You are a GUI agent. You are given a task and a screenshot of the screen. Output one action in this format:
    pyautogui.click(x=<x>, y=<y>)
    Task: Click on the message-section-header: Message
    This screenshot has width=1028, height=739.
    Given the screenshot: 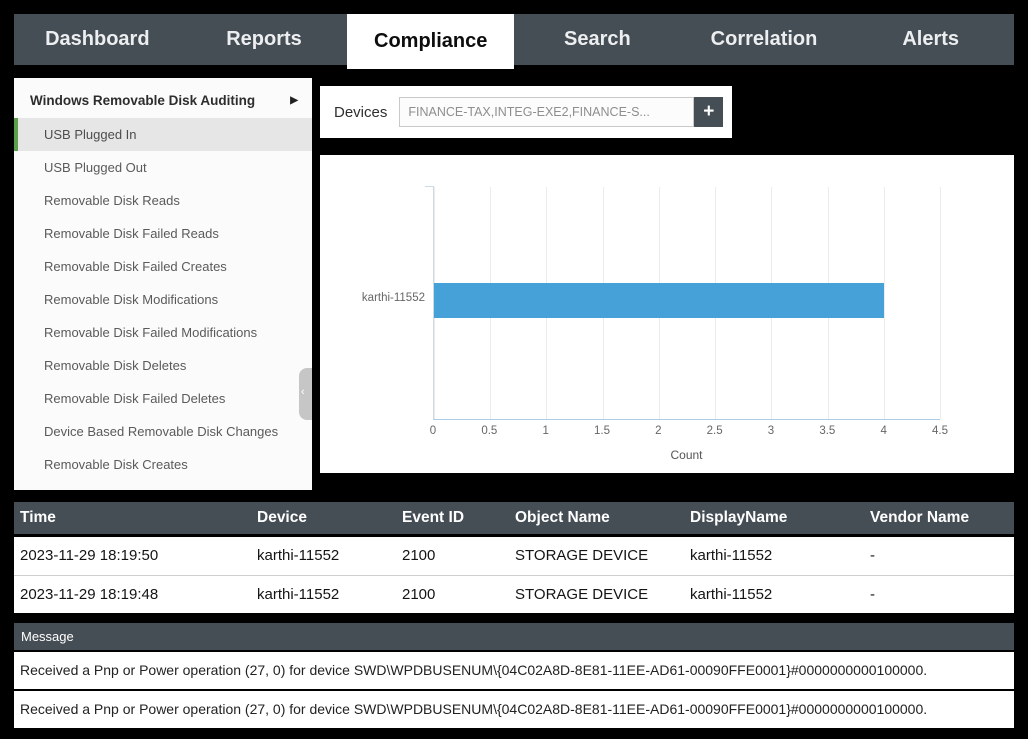 What is the action you would take?
    pyautogui.click(x=514, y=636)
    